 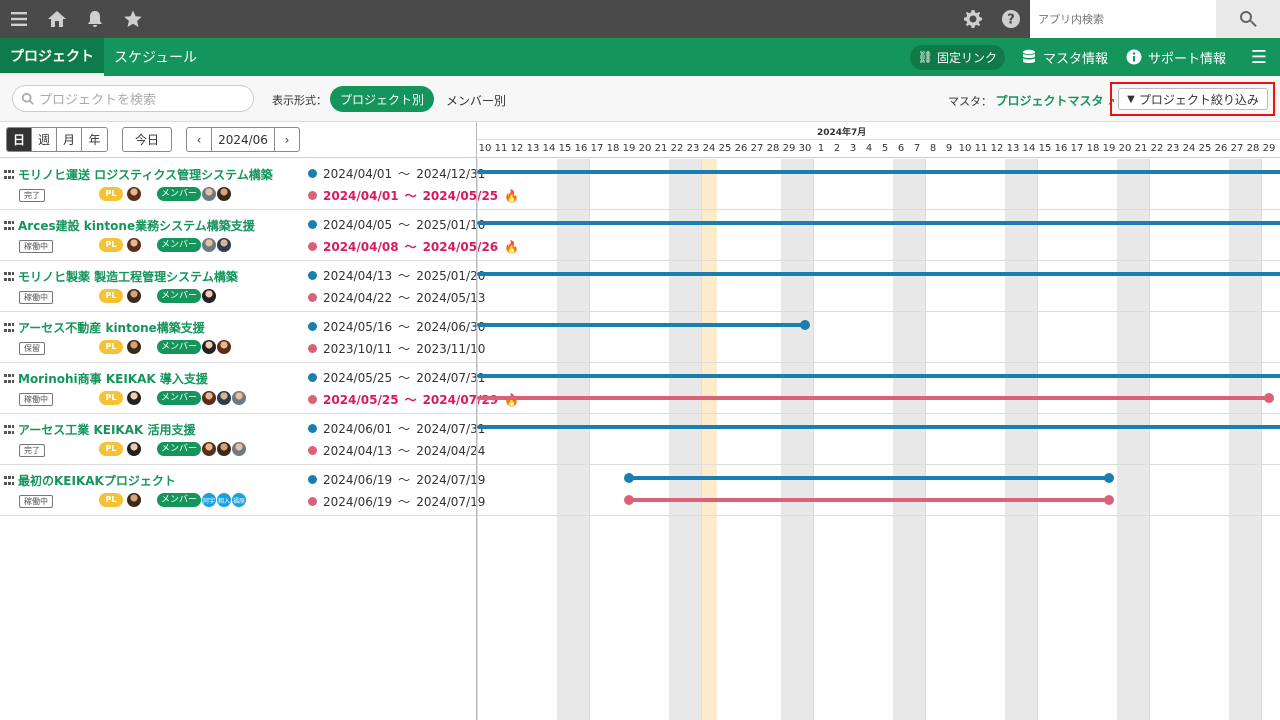 What do you see at coordinates (1259, 57) in the screenshot?
I see `more-menu-icon: ☰` at bounding box center [1259, 57].